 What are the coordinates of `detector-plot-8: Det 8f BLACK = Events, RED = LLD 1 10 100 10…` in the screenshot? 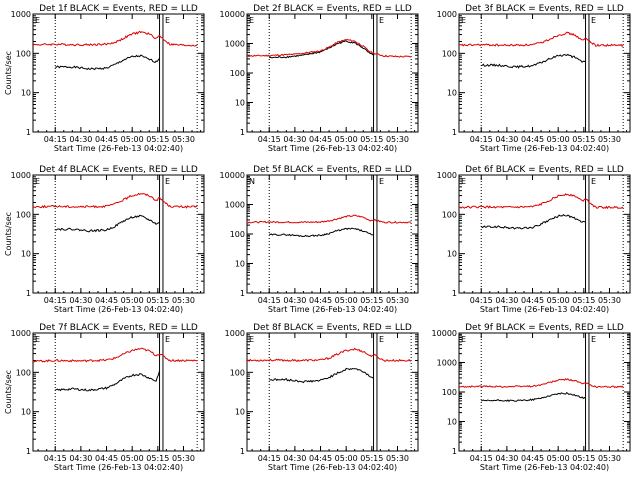 It's located at (322, 397).